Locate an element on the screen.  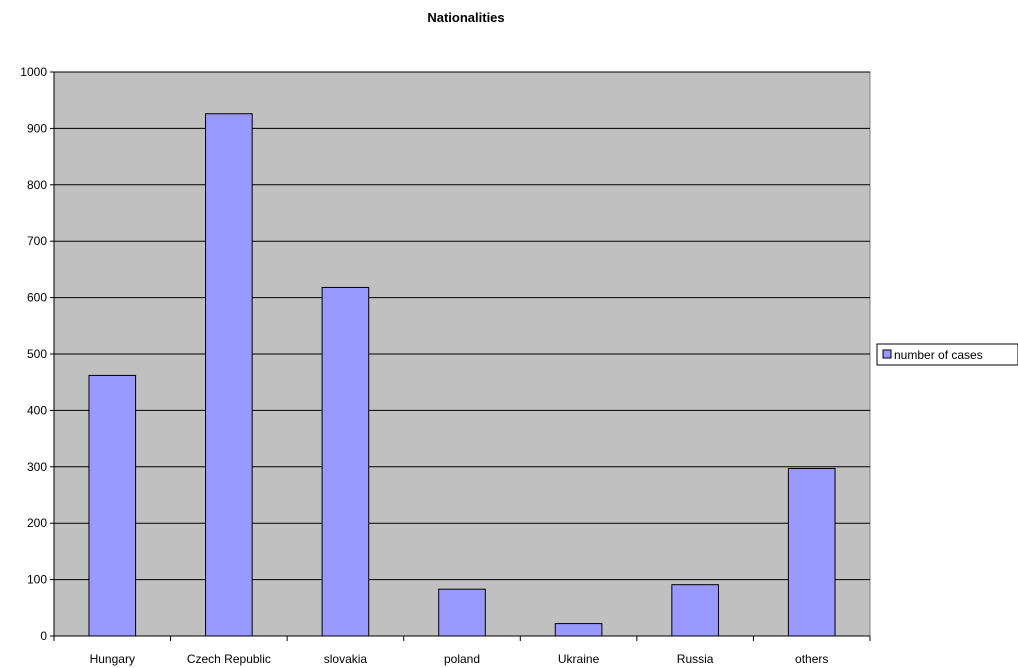
chart-title: Nationalities is located at coordinates (465, 17).